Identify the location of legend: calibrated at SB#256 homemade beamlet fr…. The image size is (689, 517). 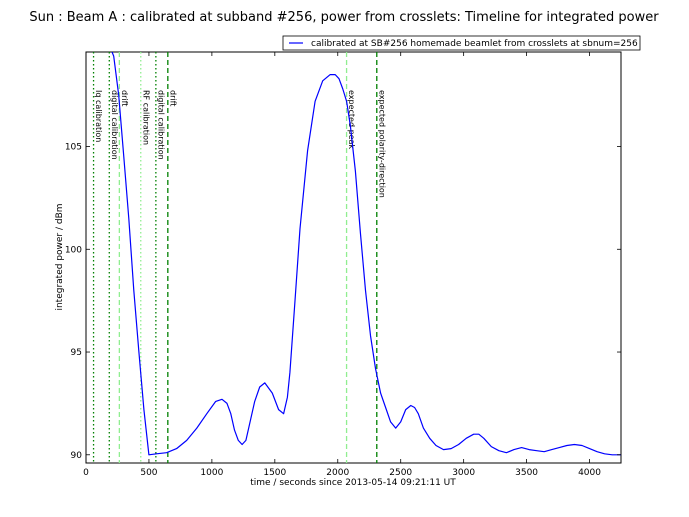
(461, 43).